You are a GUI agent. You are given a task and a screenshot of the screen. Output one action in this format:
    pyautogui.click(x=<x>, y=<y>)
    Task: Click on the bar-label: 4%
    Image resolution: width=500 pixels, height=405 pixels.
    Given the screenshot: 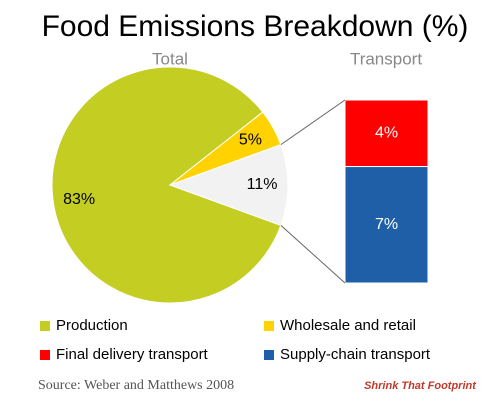 What is the action you would take?
    pyautogui.click(x=386, y=132)
    